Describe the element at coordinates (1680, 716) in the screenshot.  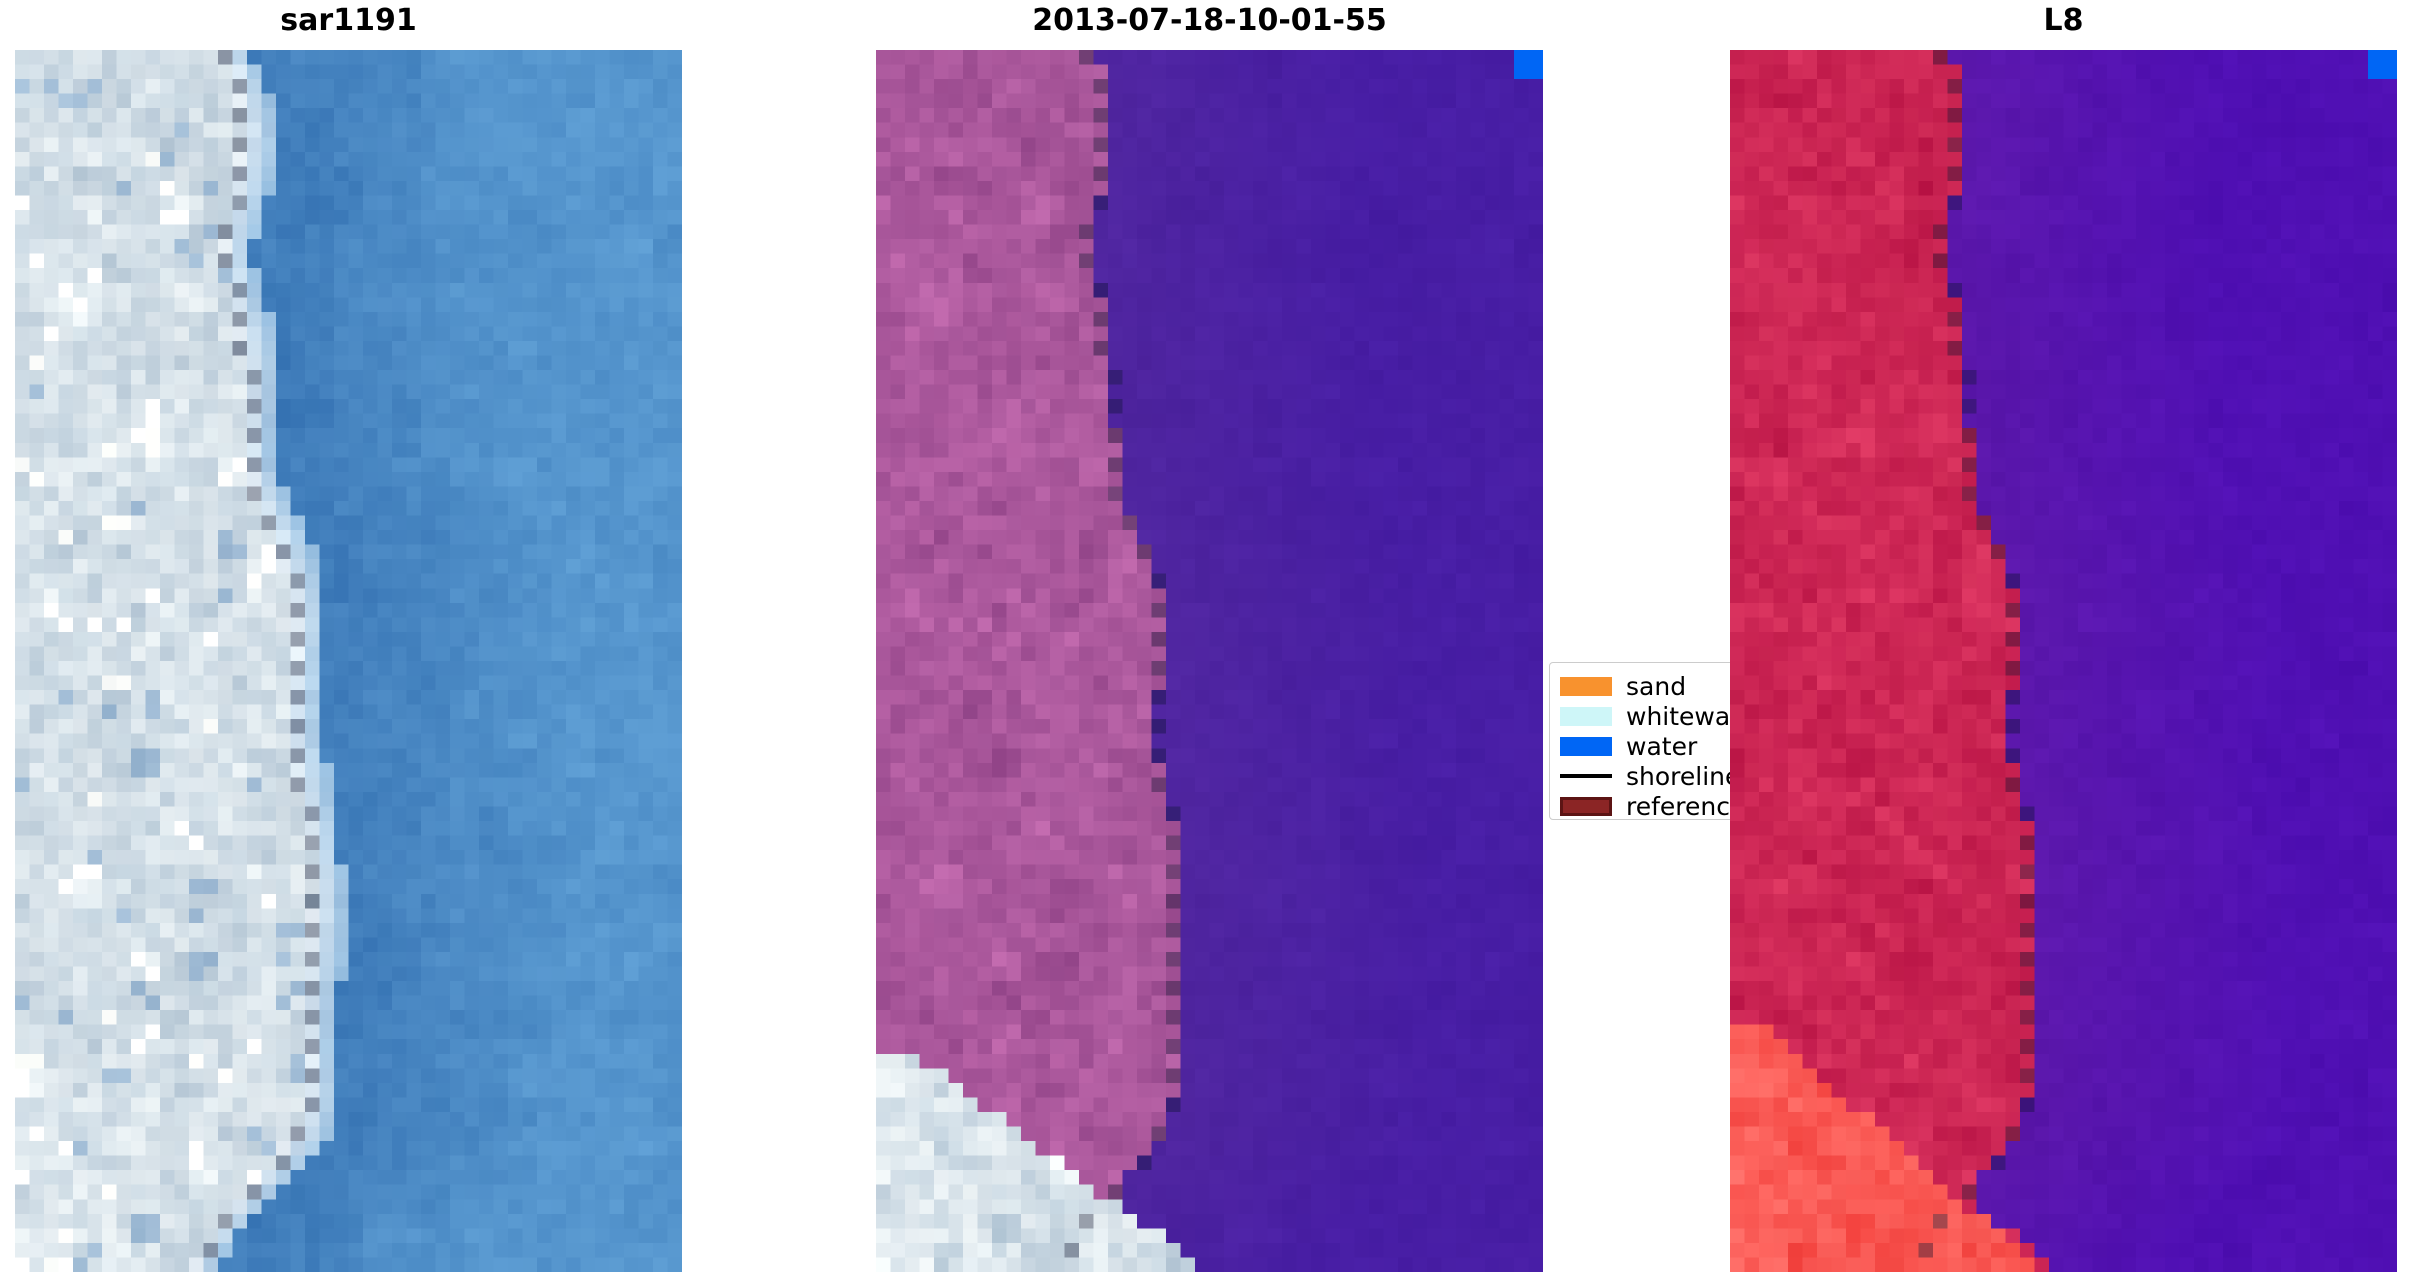
I see `legend-label-whitewater: whitewater` at that location.